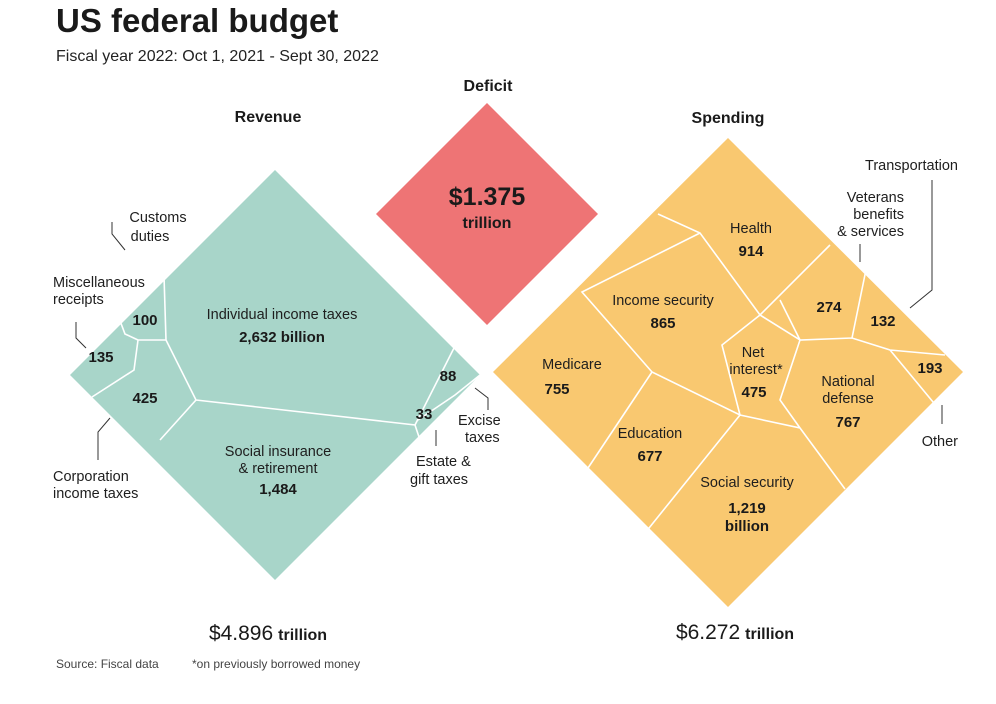 The image size is (996, 704). I want to click on spending-value-transportation: 132, so click(882, 321).